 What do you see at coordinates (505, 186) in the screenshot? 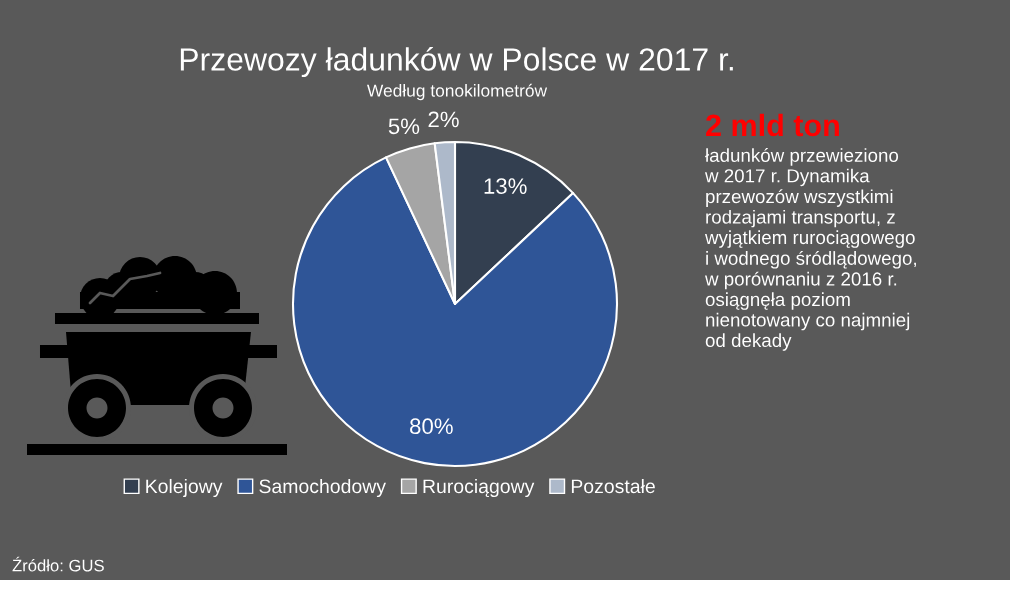
I see `data-label: 13%` at bounding box center [505, 186].